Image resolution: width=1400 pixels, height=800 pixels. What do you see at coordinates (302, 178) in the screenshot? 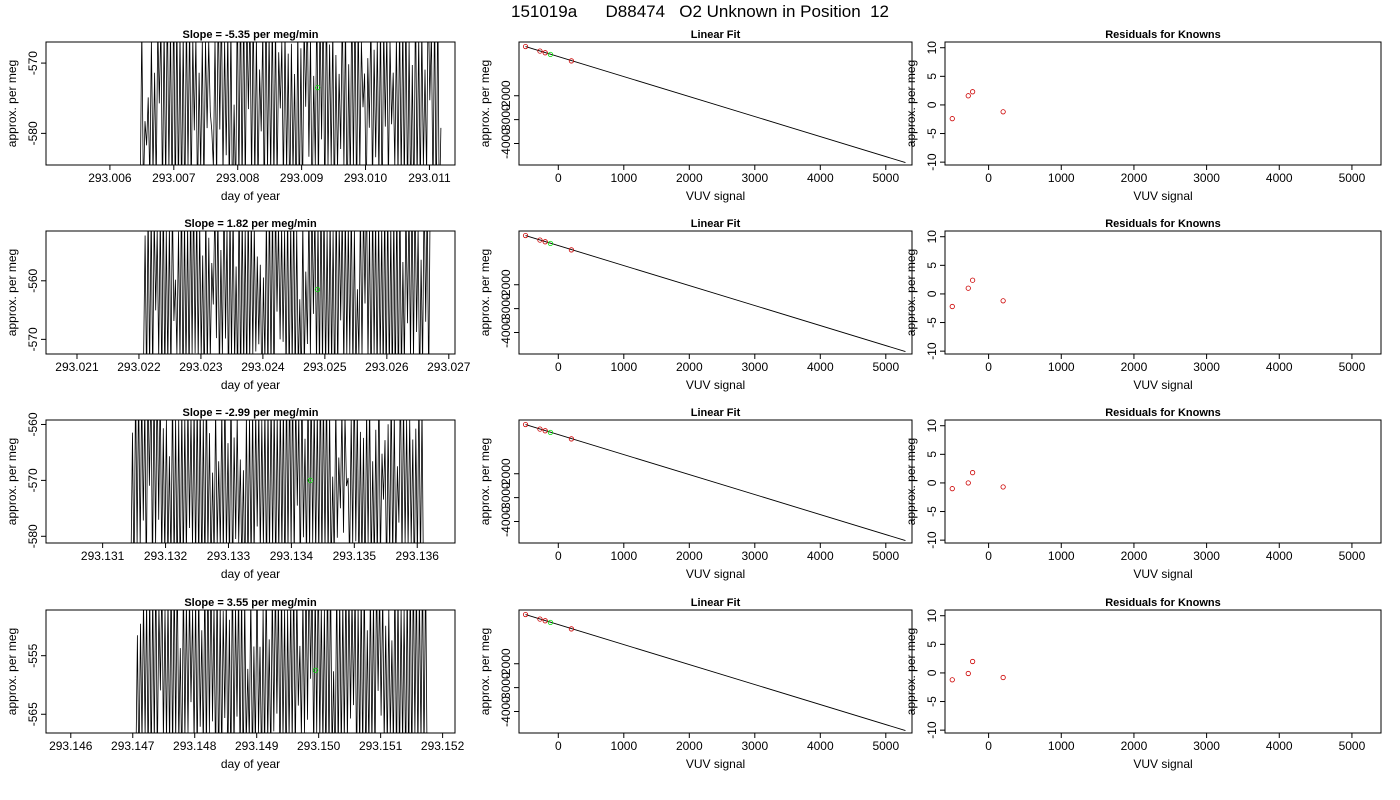
I see `x-tick-label: 293.009` at bounding box center [302, 178].